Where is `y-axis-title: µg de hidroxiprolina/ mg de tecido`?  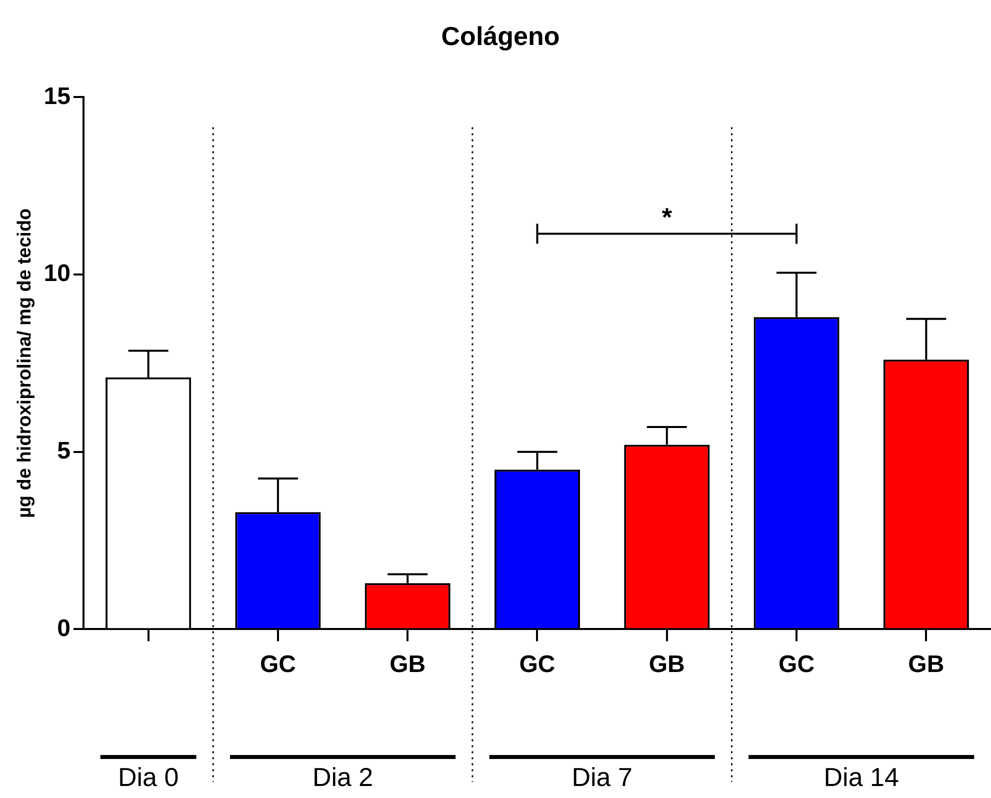
y-axis-title: µg de hidroxiprolina/ mg de tecido is located at coordinates (25, 363).